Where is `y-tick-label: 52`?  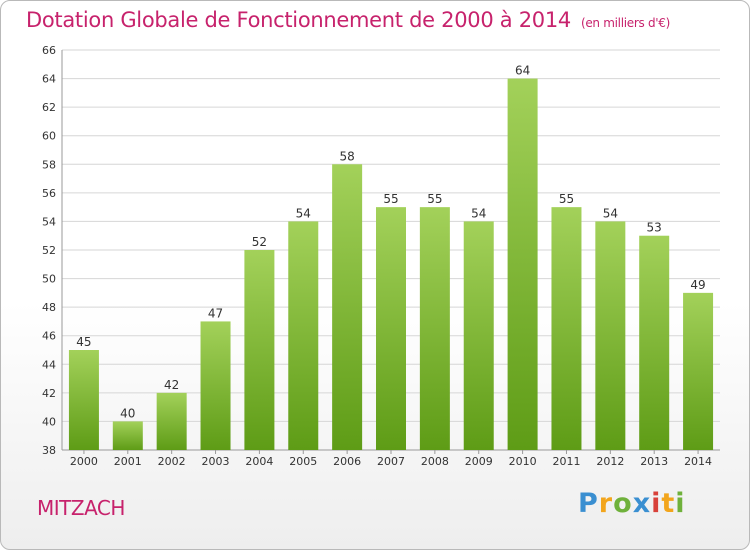 y-tick-label: 52 is located at coordinates (49, 250).